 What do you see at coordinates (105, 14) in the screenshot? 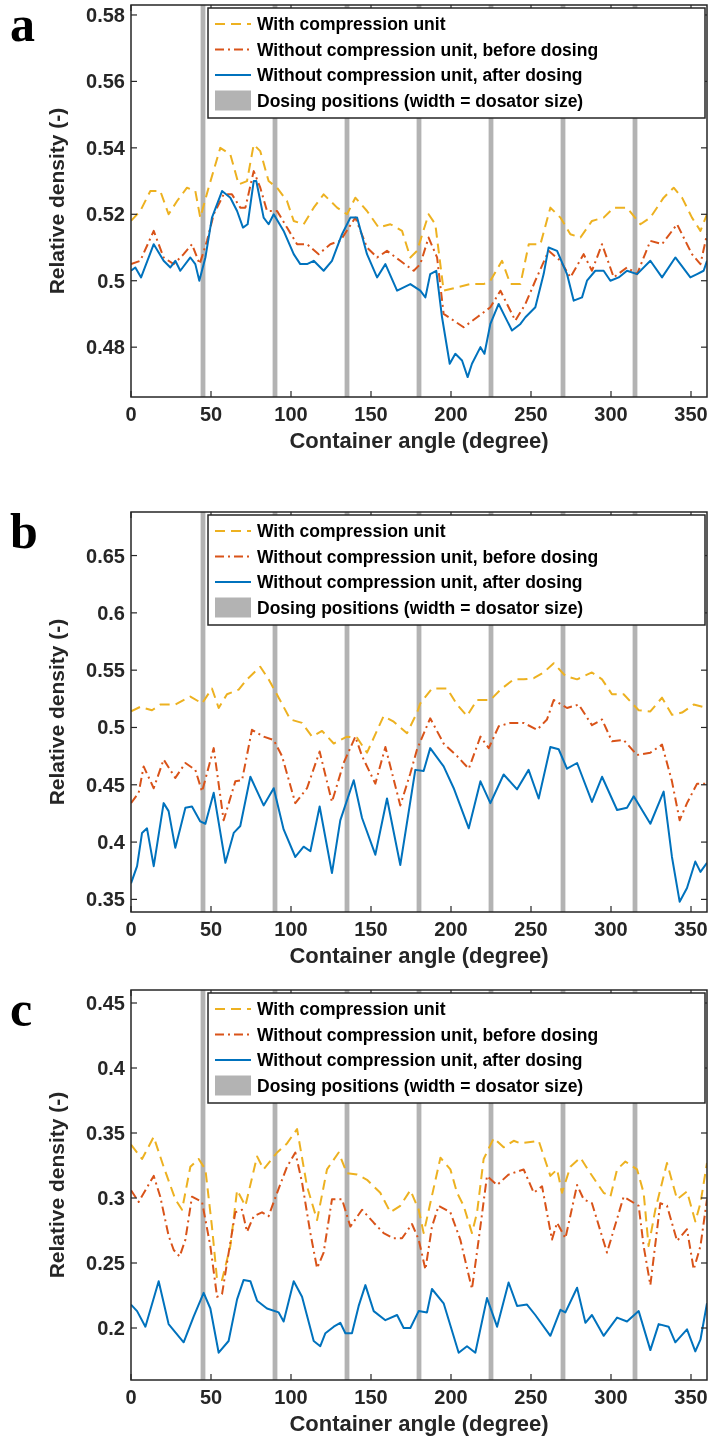
I see `y-tick-label: 0.58` at bounding box center [105, 14].